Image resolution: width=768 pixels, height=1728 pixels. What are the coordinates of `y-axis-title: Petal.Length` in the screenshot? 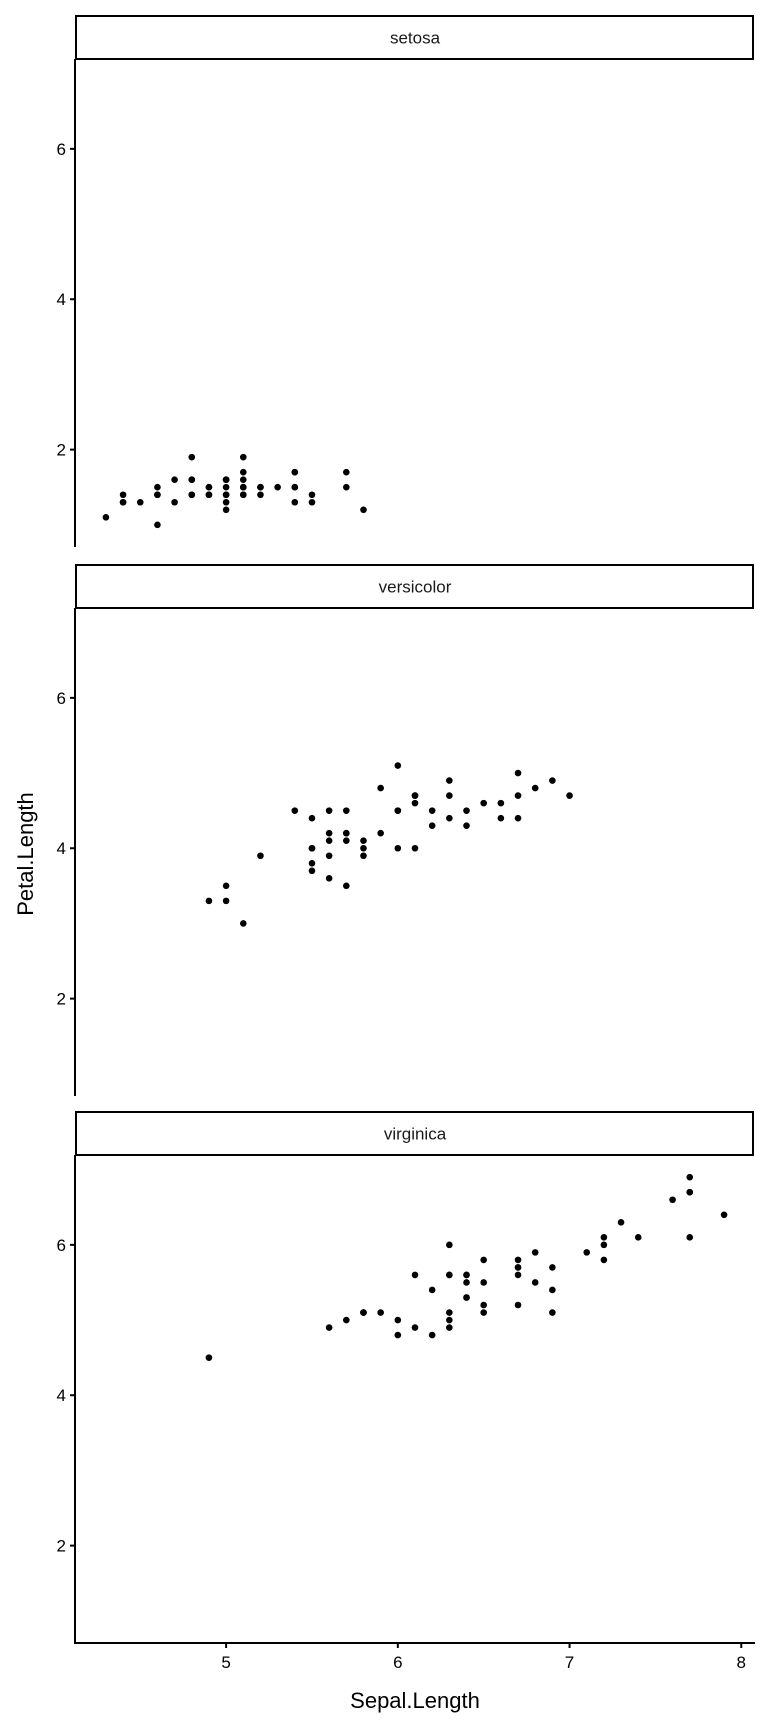 It's located at (25, 854).